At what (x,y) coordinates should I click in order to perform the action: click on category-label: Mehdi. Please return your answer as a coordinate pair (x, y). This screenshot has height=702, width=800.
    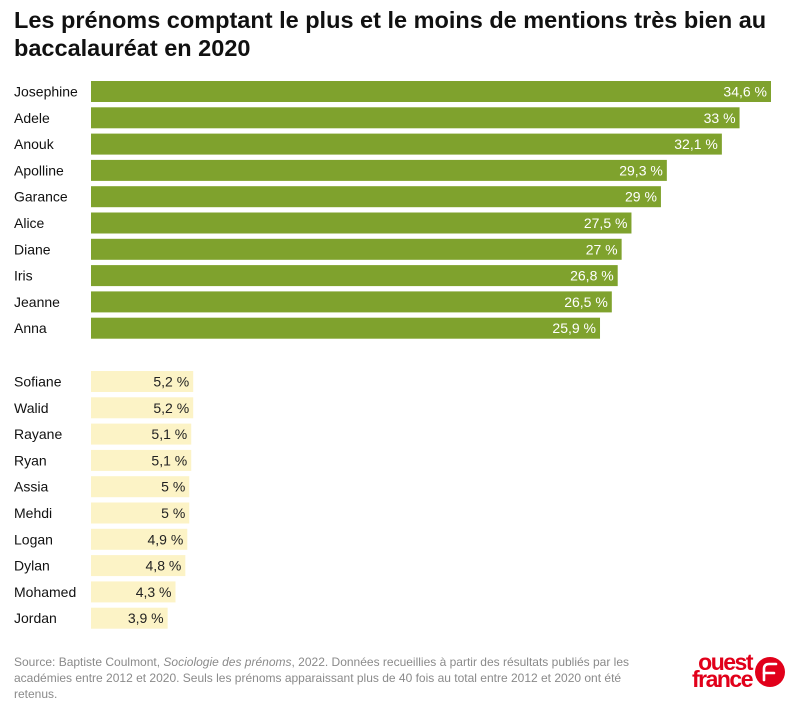
    Looking at the image, I should click on (33, 513).